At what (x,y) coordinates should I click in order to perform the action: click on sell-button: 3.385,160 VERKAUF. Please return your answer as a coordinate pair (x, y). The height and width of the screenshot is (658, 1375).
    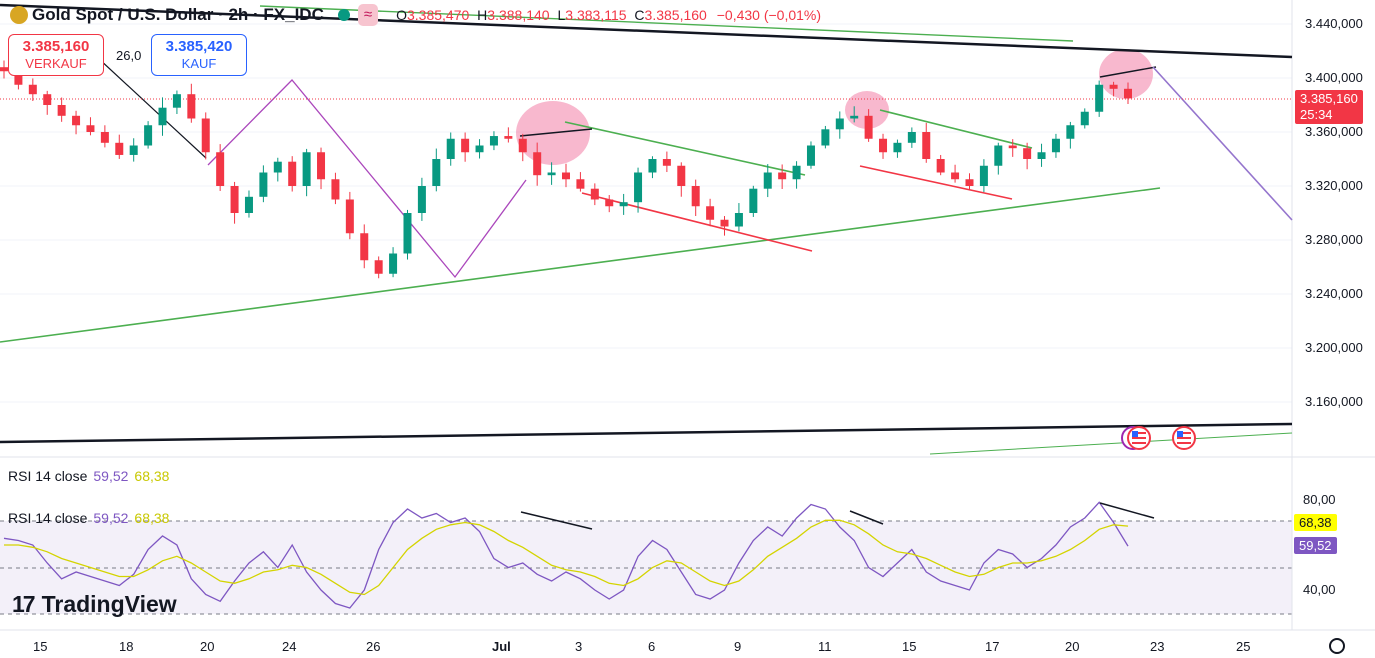
    Looking at the image, I should click on (56, 55).